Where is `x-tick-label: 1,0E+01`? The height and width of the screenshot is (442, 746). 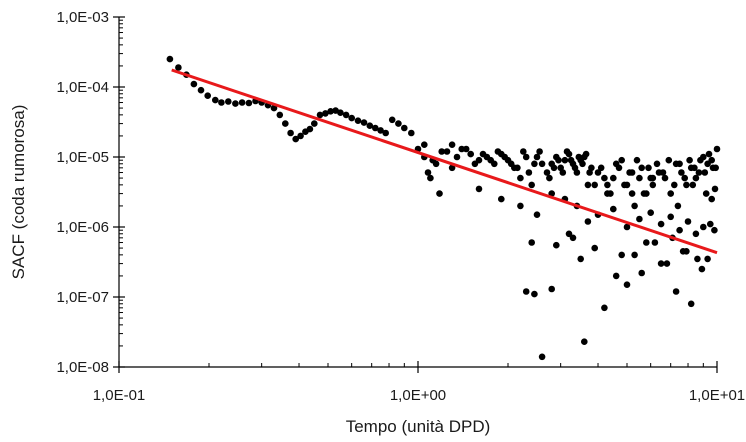 x-tick-label: 1,0E+01 is located at coordinates (717, 395).